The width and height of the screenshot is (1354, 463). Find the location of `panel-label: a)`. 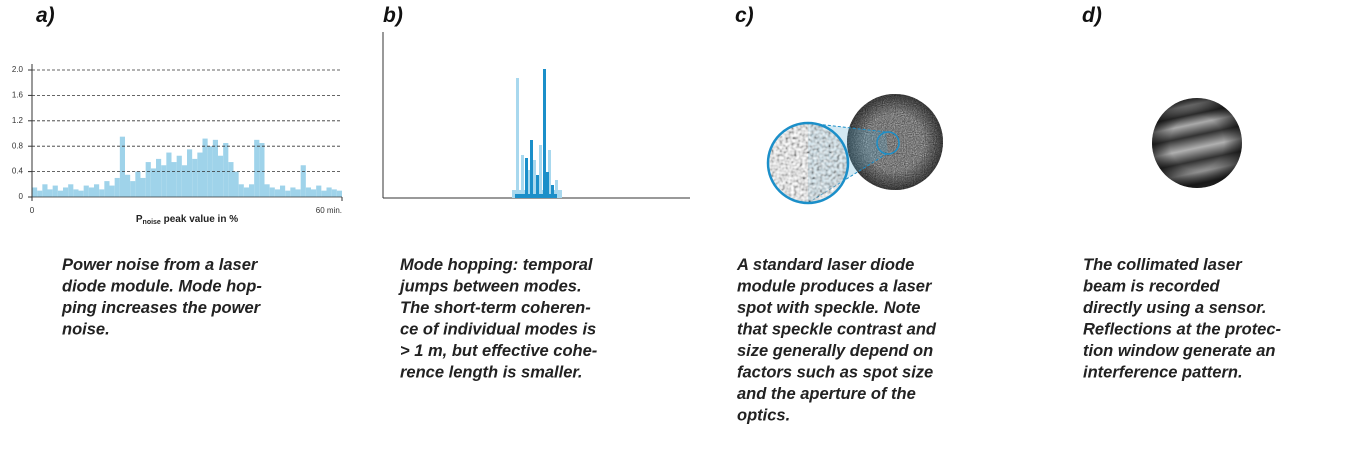

panel-label: a) is located at coordinates (45, 15).